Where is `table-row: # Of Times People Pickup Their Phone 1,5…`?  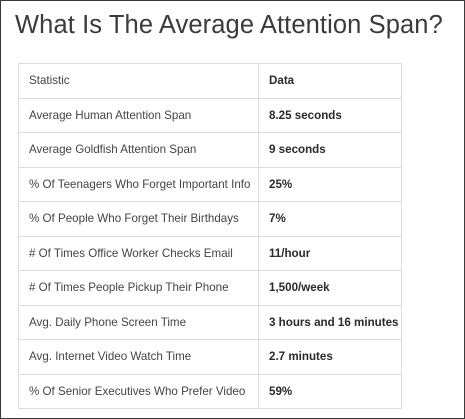
table-row: # Of Times People Pickup Their Phone 1,5… is located at coordinates (210, 288).